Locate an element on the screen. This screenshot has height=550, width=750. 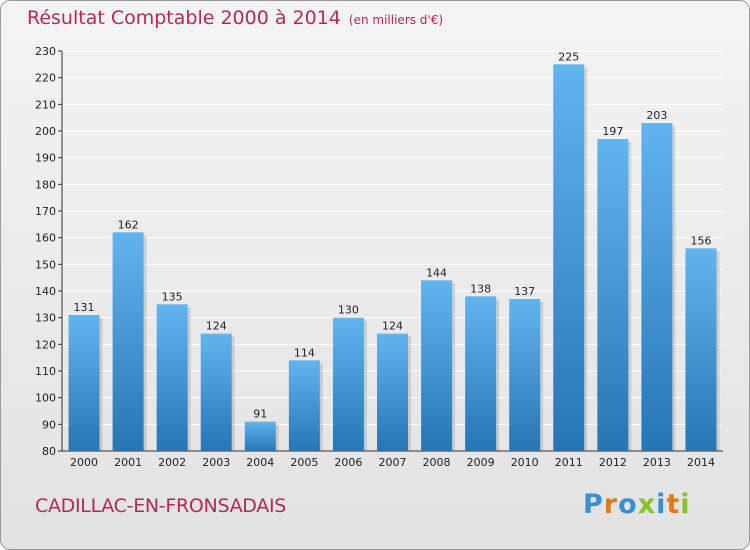
value-label: 162 is located at coordinates (128, 224).